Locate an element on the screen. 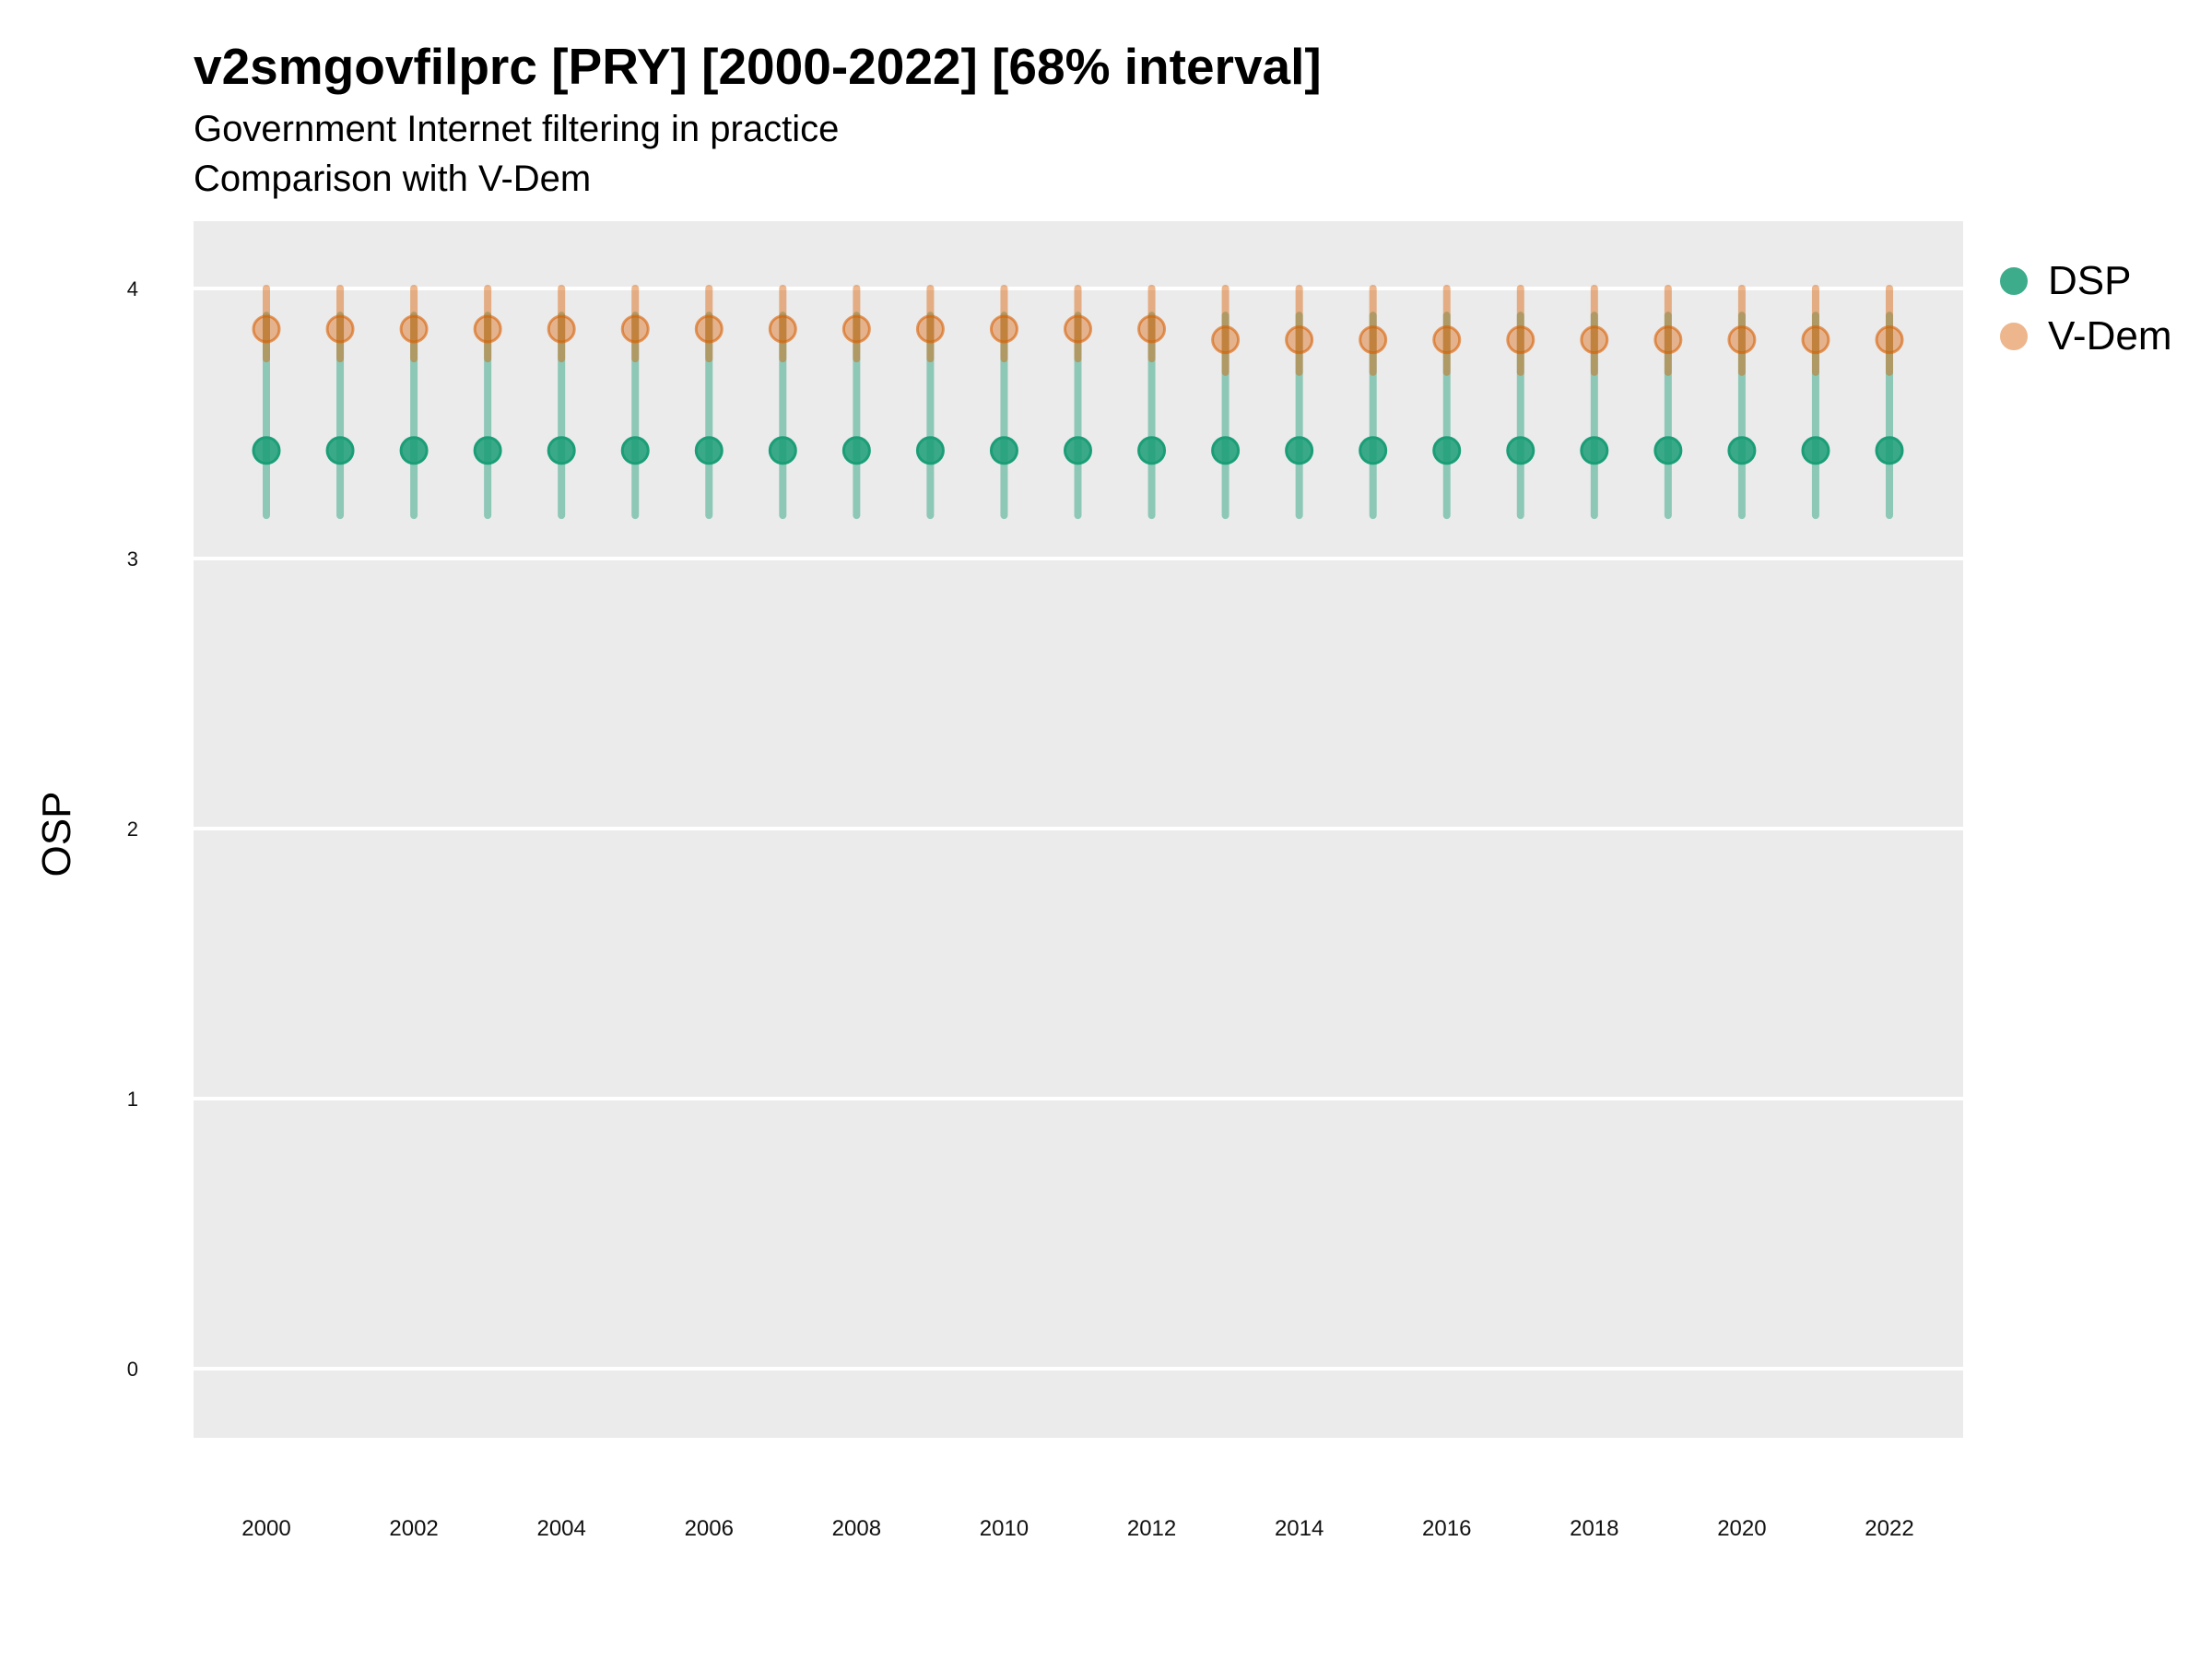 Image resolution: width=2212 pixels, height=1659 pixels. x-tick-label: 2002 is located at coordinates (413, 1528).